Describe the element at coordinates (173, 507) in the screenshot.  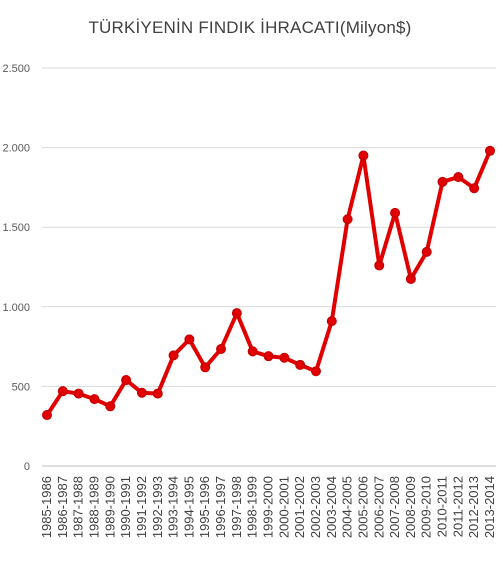
I see `x-tick-label: 1993-1994` at that location.